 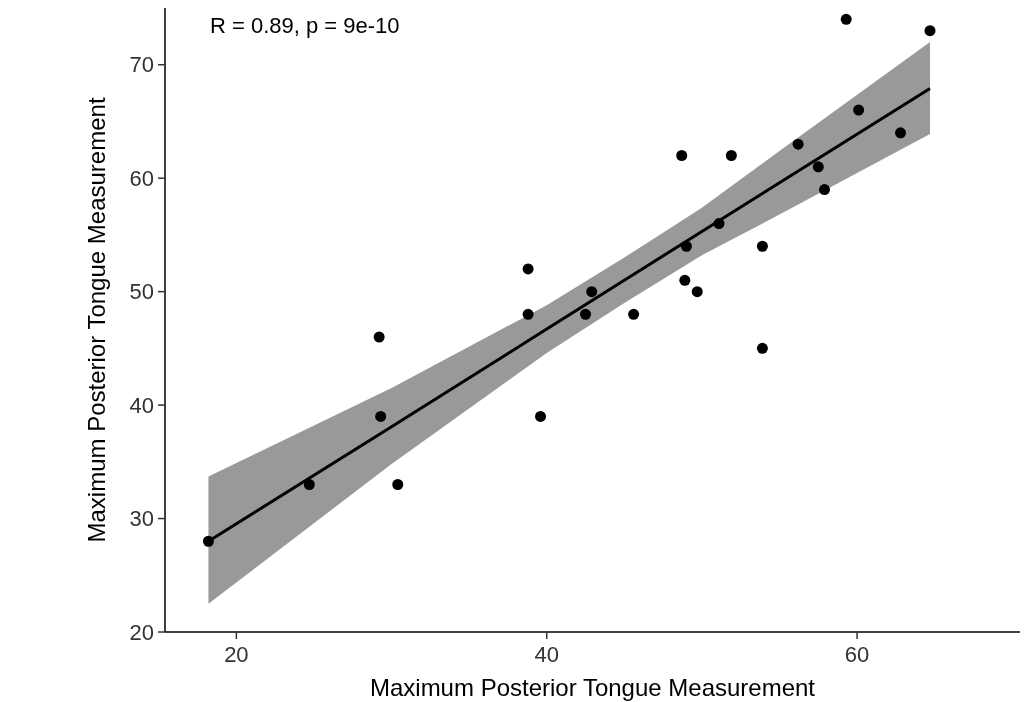 I want to click on y-axis-title: Maximum Posterior Tongue Measurement, so click(x=96, y=320).